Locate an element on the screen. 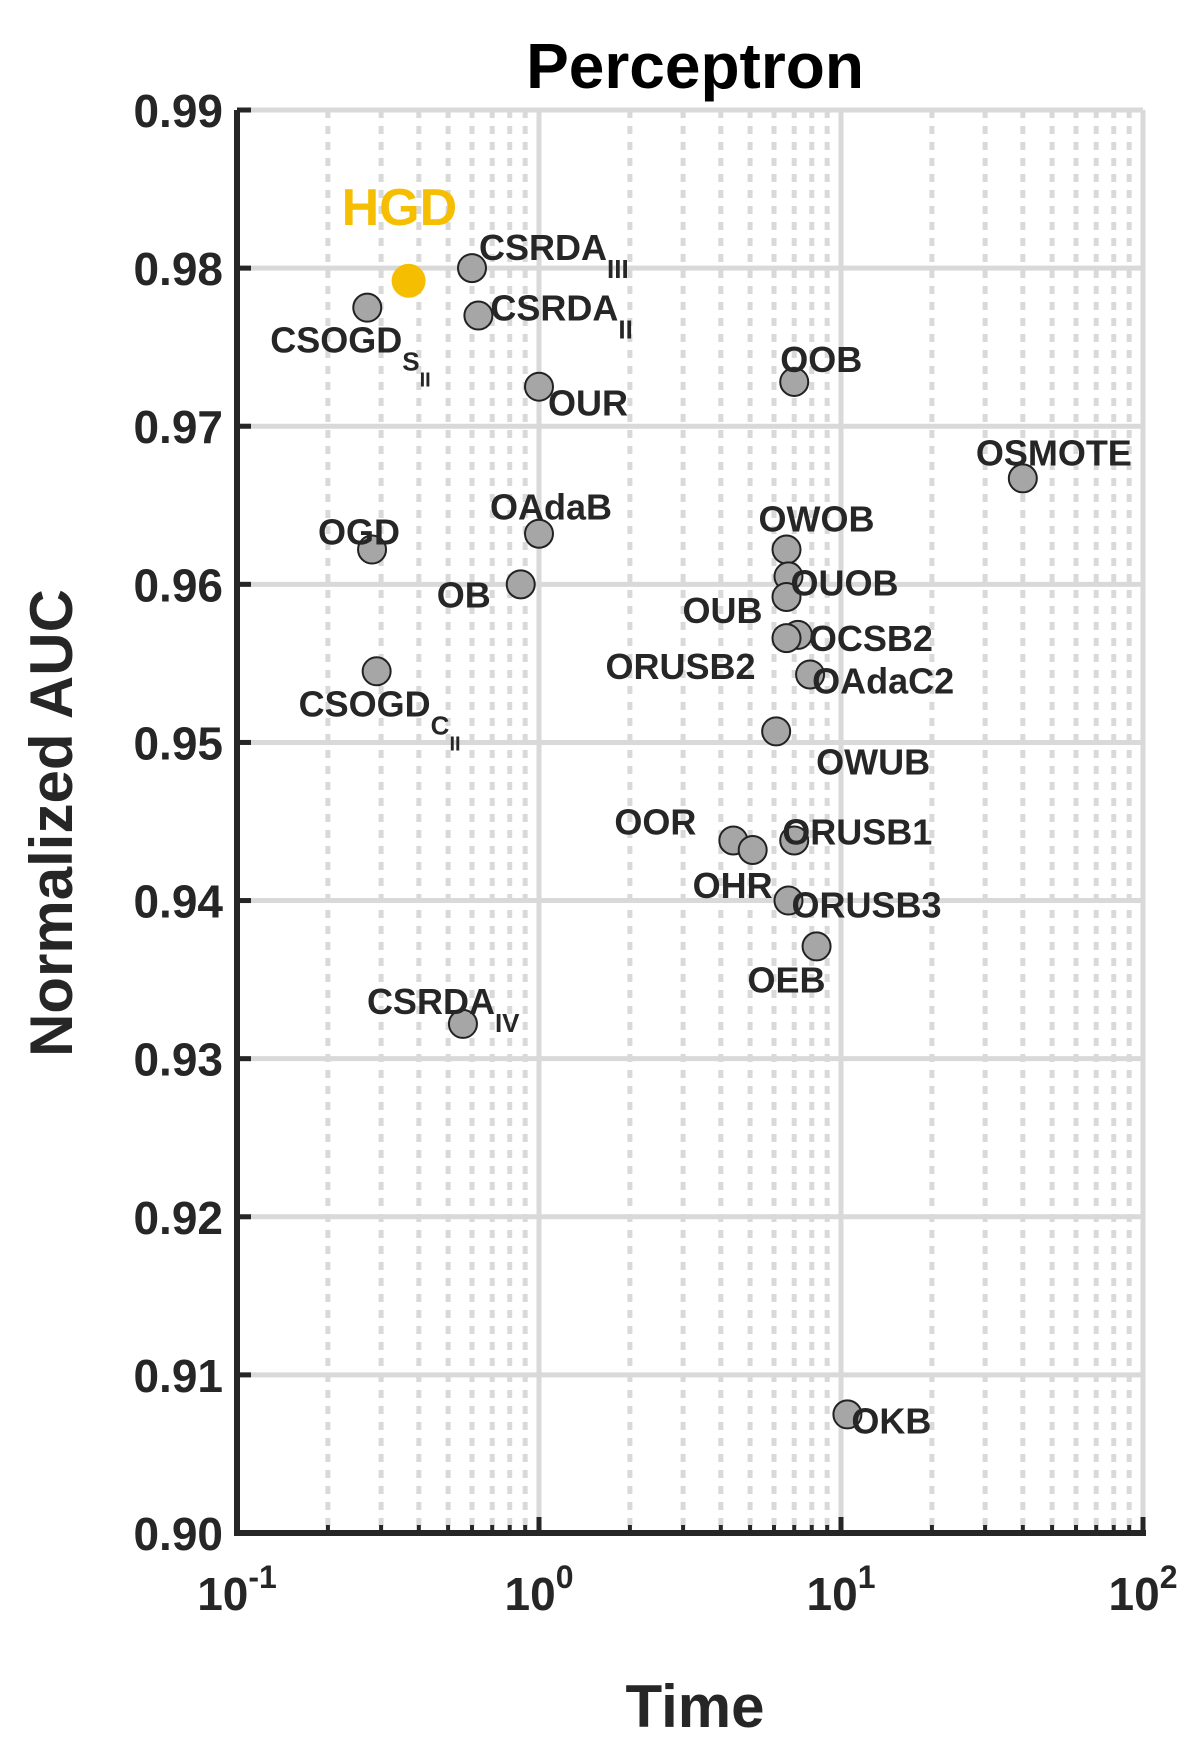 The height and width of the screenshot is (1760, 1200). y-tick-label: 0.99 is located at coordinates (178, 111).